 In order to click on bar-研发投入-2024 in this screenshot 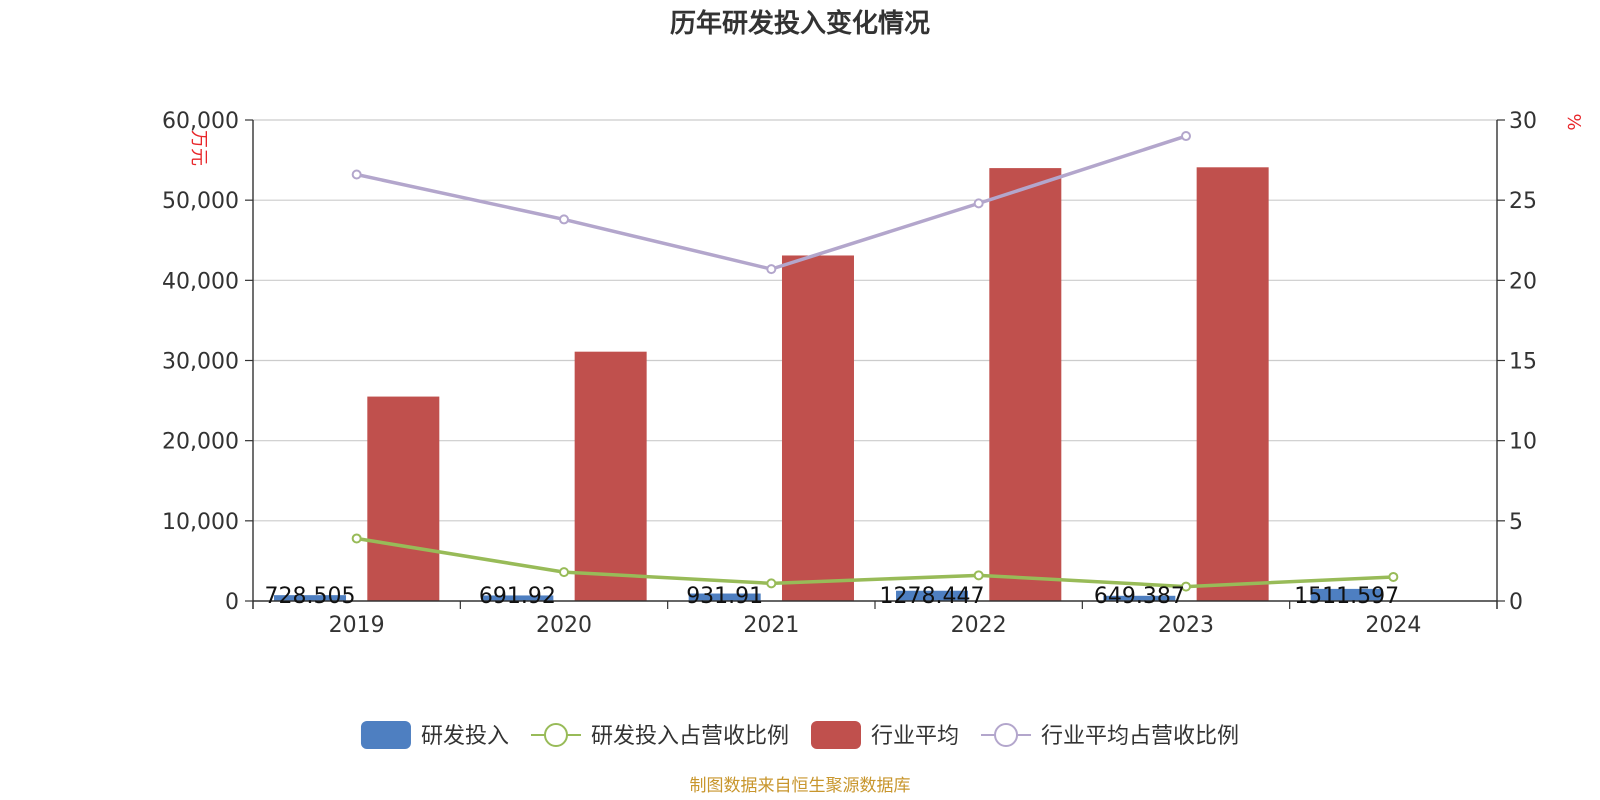, I will do `click(1346, 594)`.